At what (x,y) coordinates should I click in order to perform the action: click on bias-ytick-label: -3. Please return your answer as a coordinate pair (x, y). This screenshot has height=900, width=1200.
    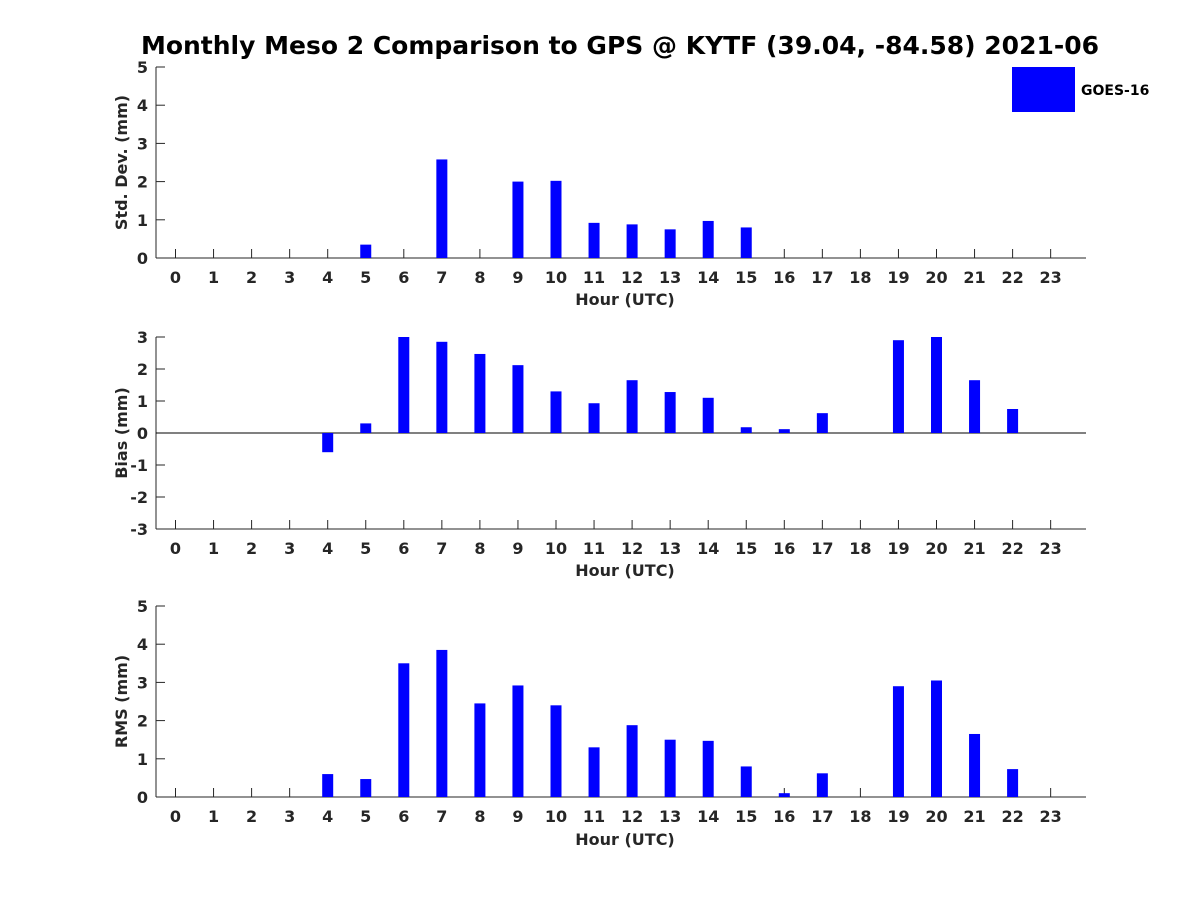
    Looking at the image, I should click on (139, 529).